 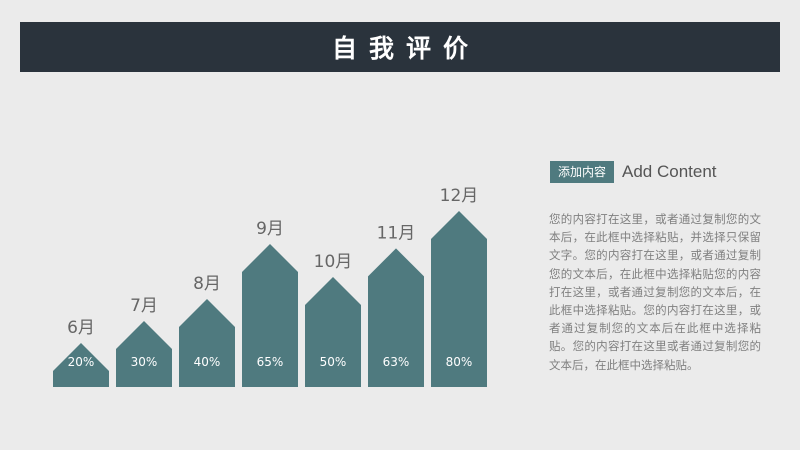 I want to click on bar-value-label: 30%, so click(x=144, y=362).